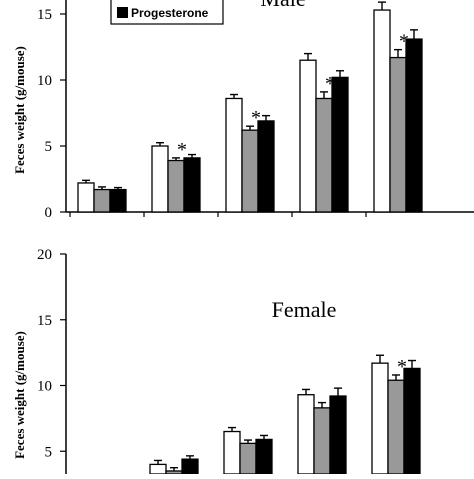  What do you see at coordinates (122, 12) in the screenshot?
I see `legend-swatch-progesterone` at bounding box center [122, 12].